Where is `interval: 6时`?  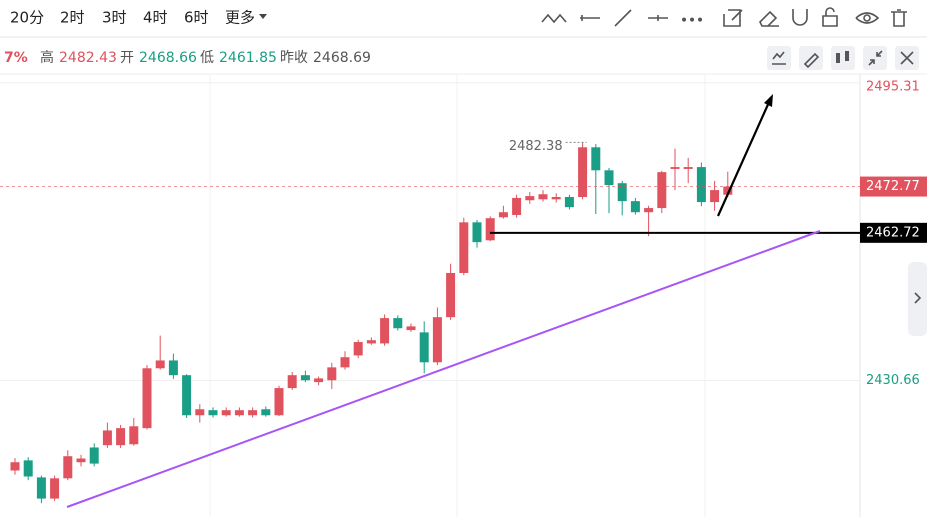
interval: 6时 is located at coordinates (196, 18).